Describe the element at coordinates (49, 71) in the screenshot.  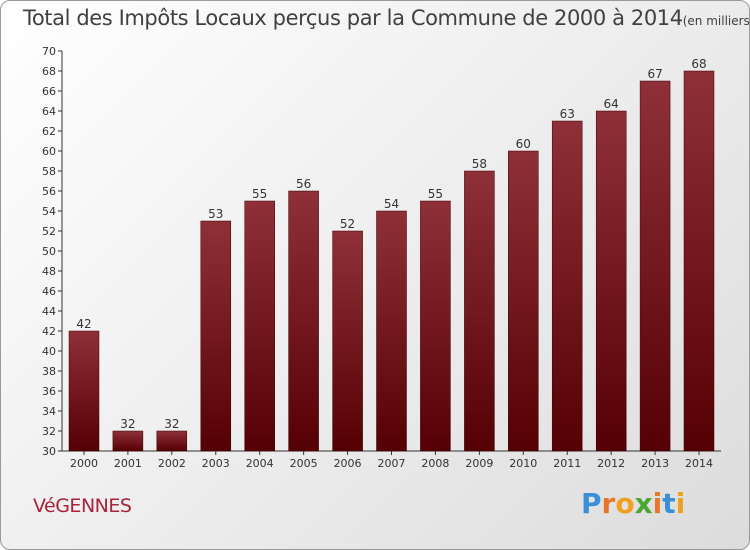
I see `y-tick-label: 68` at that location.